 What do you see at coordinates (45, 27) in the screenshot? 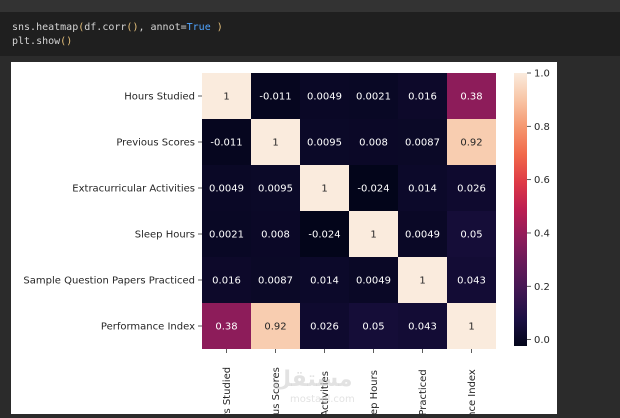
I see `code-function: sns.heatmap` at bounding box center [45, 27].